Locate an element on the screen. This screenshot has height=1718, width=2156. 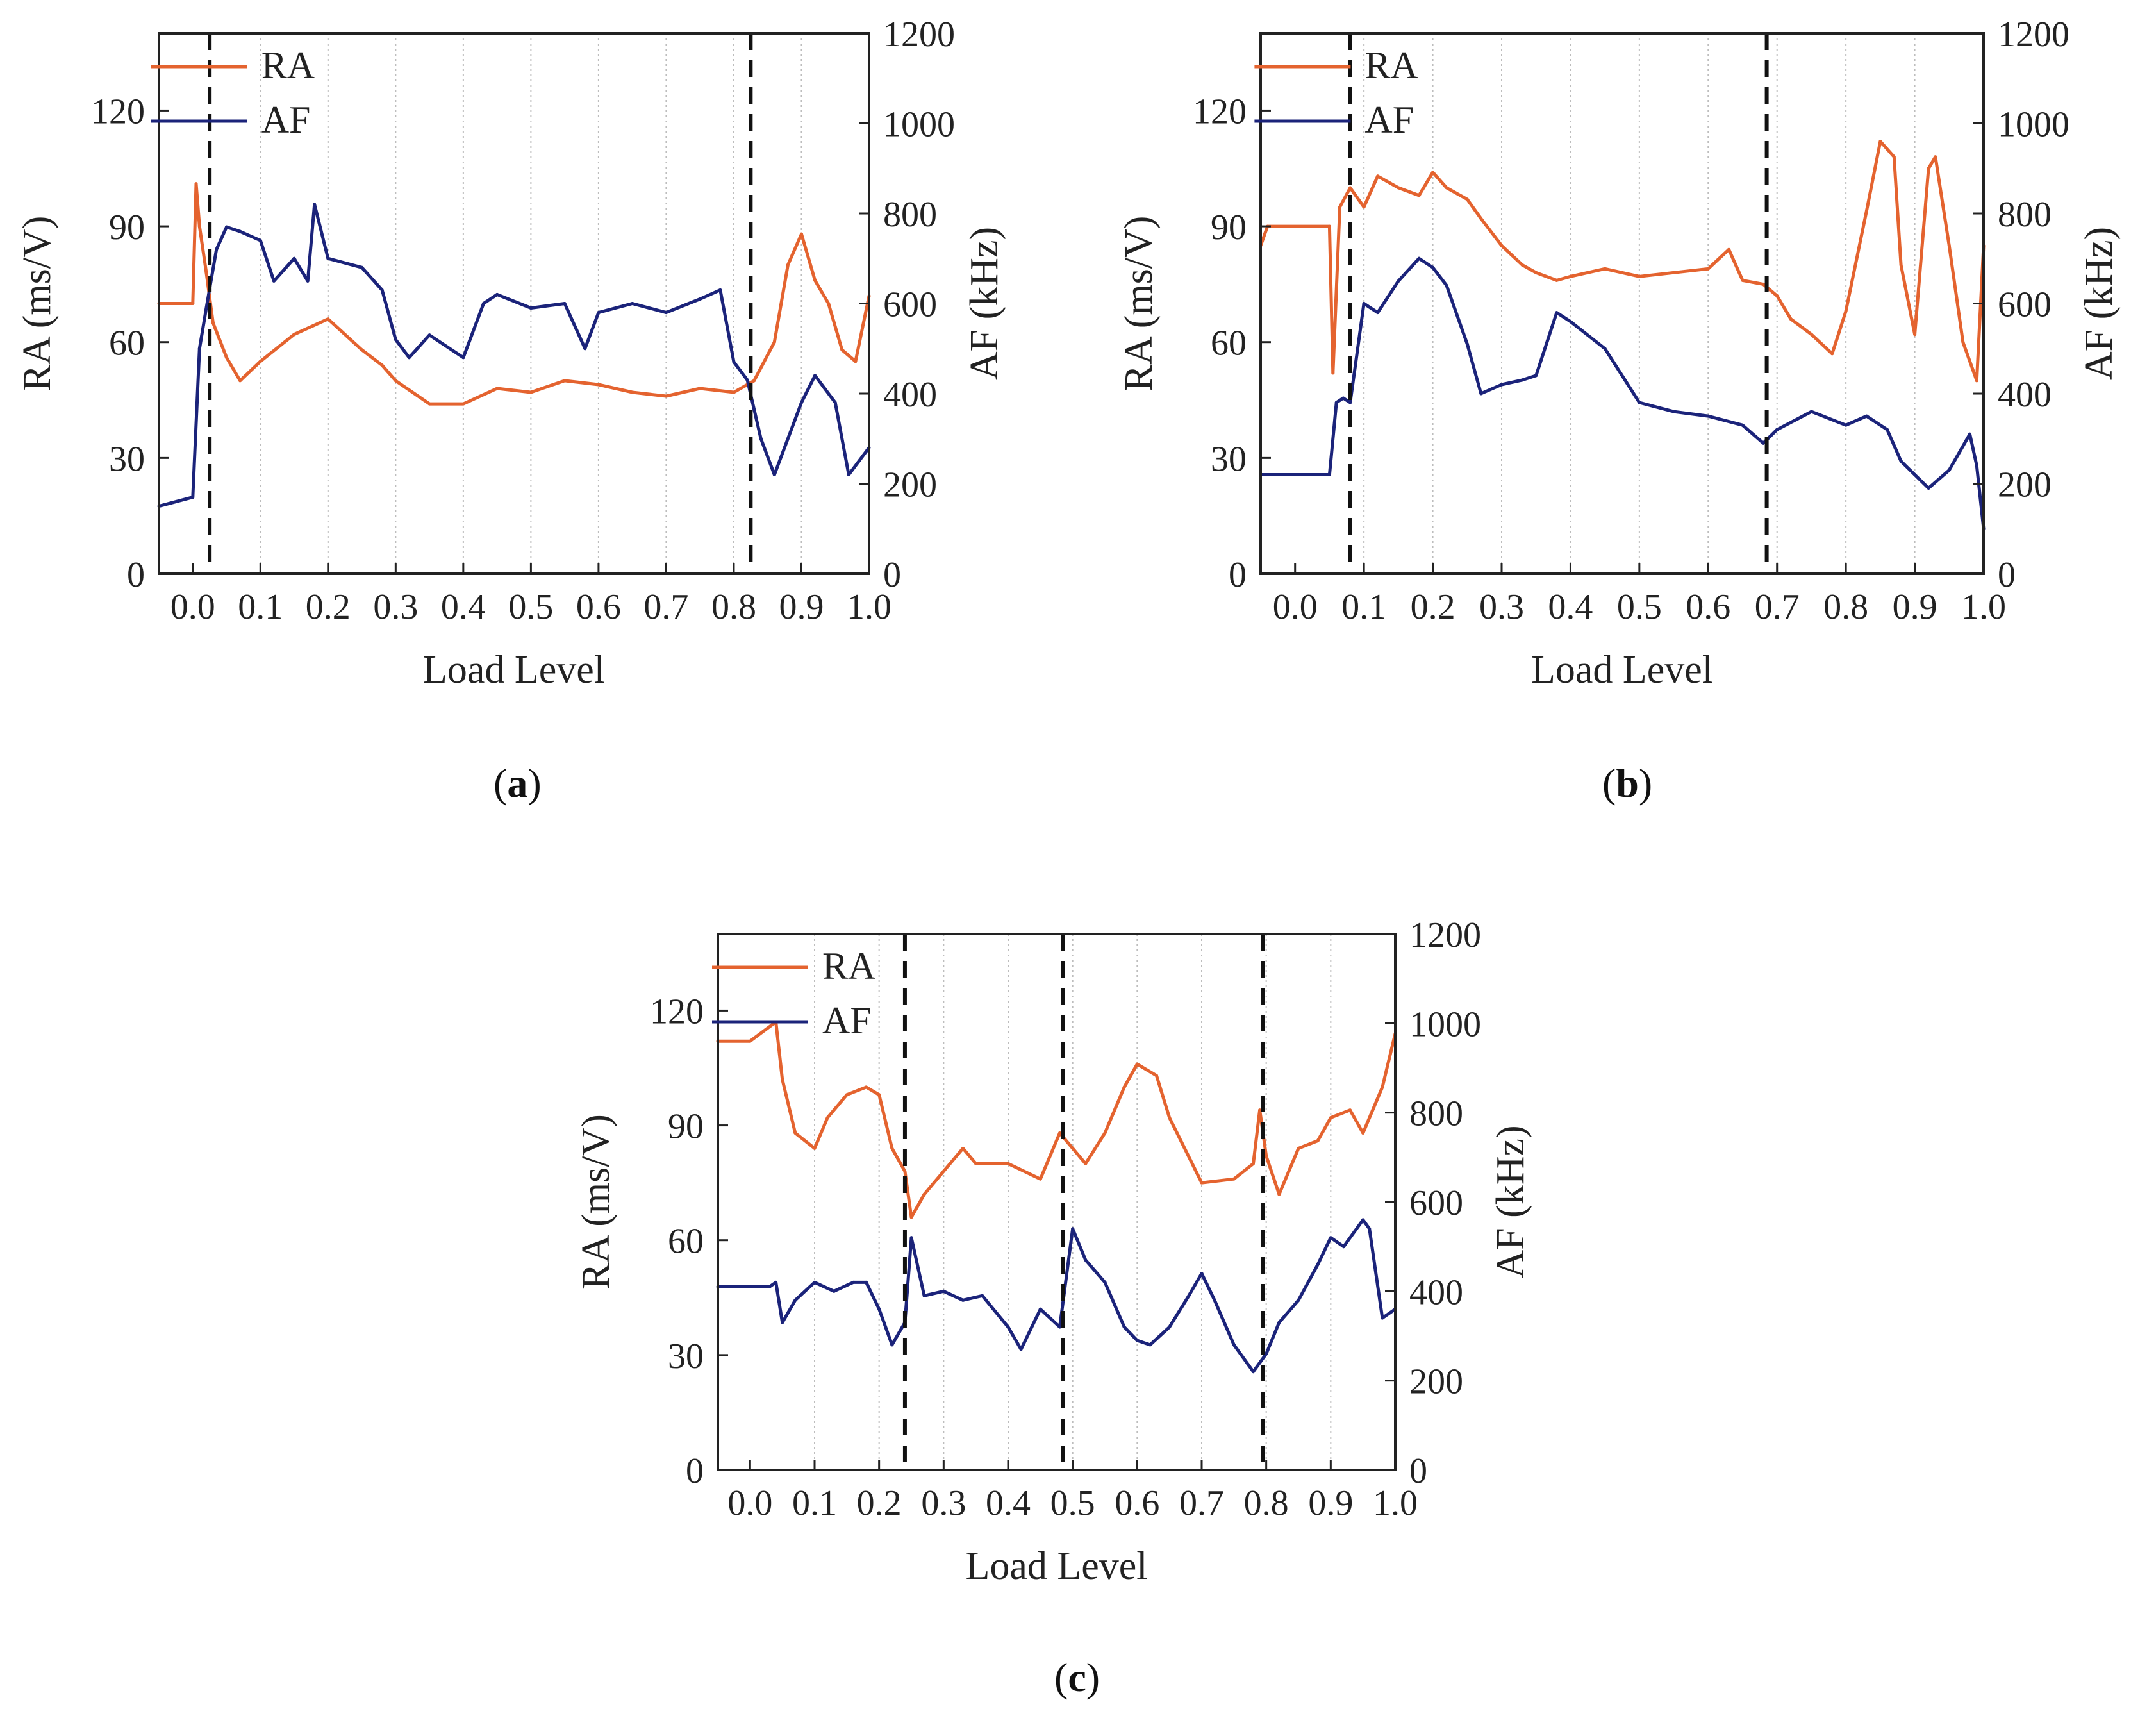
b-x-axis-title: Load Level is located at coordinates (1622, 670).